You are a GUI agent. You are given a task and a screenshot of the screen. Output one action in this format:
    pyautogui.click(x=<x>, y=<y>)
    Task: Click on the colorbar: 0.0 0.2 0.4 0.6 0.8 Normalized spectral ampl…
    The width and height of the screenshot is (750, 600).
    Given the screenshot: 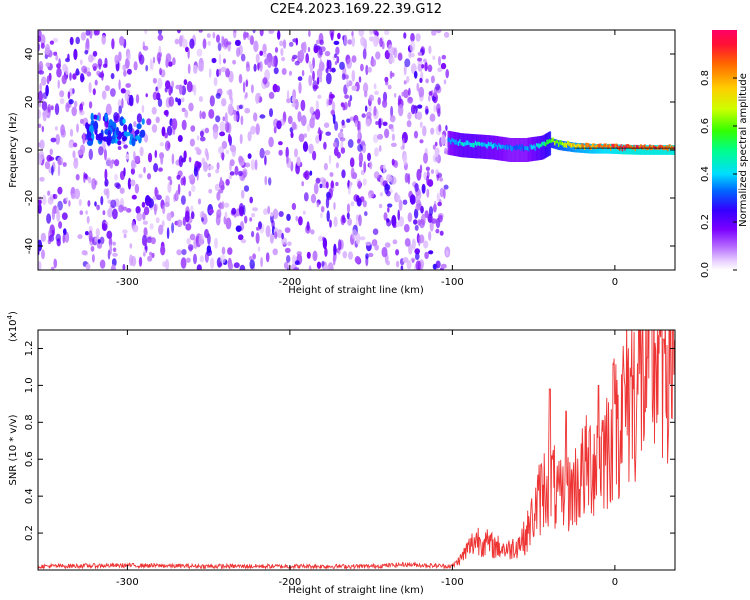 What is the action you would take?
    pyautogui.click(x=724, y=154)
    